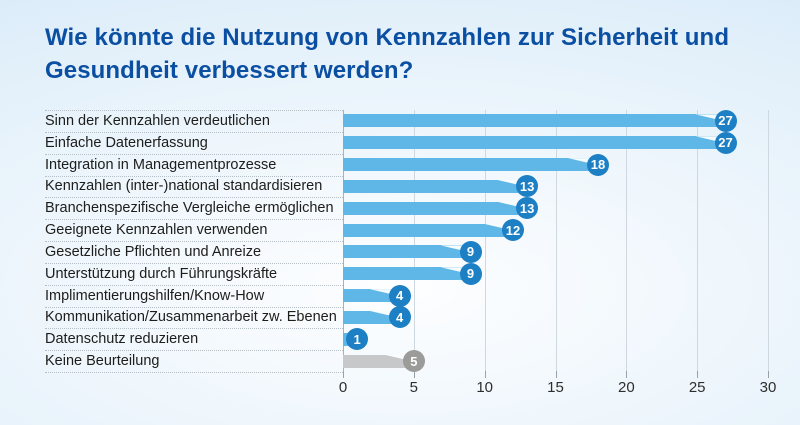 Image resolution: width=800 pixels, height=425 pixels. Describe the element at coordinates (378, 361) in the screenshot. I see `bar-muted` at that location.